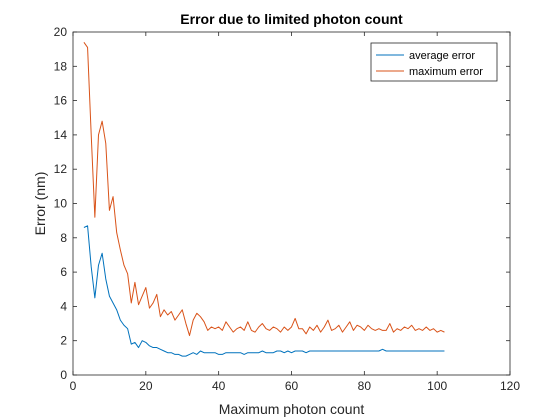  I want to click on y-tick-label: 8, so click(63, 238).